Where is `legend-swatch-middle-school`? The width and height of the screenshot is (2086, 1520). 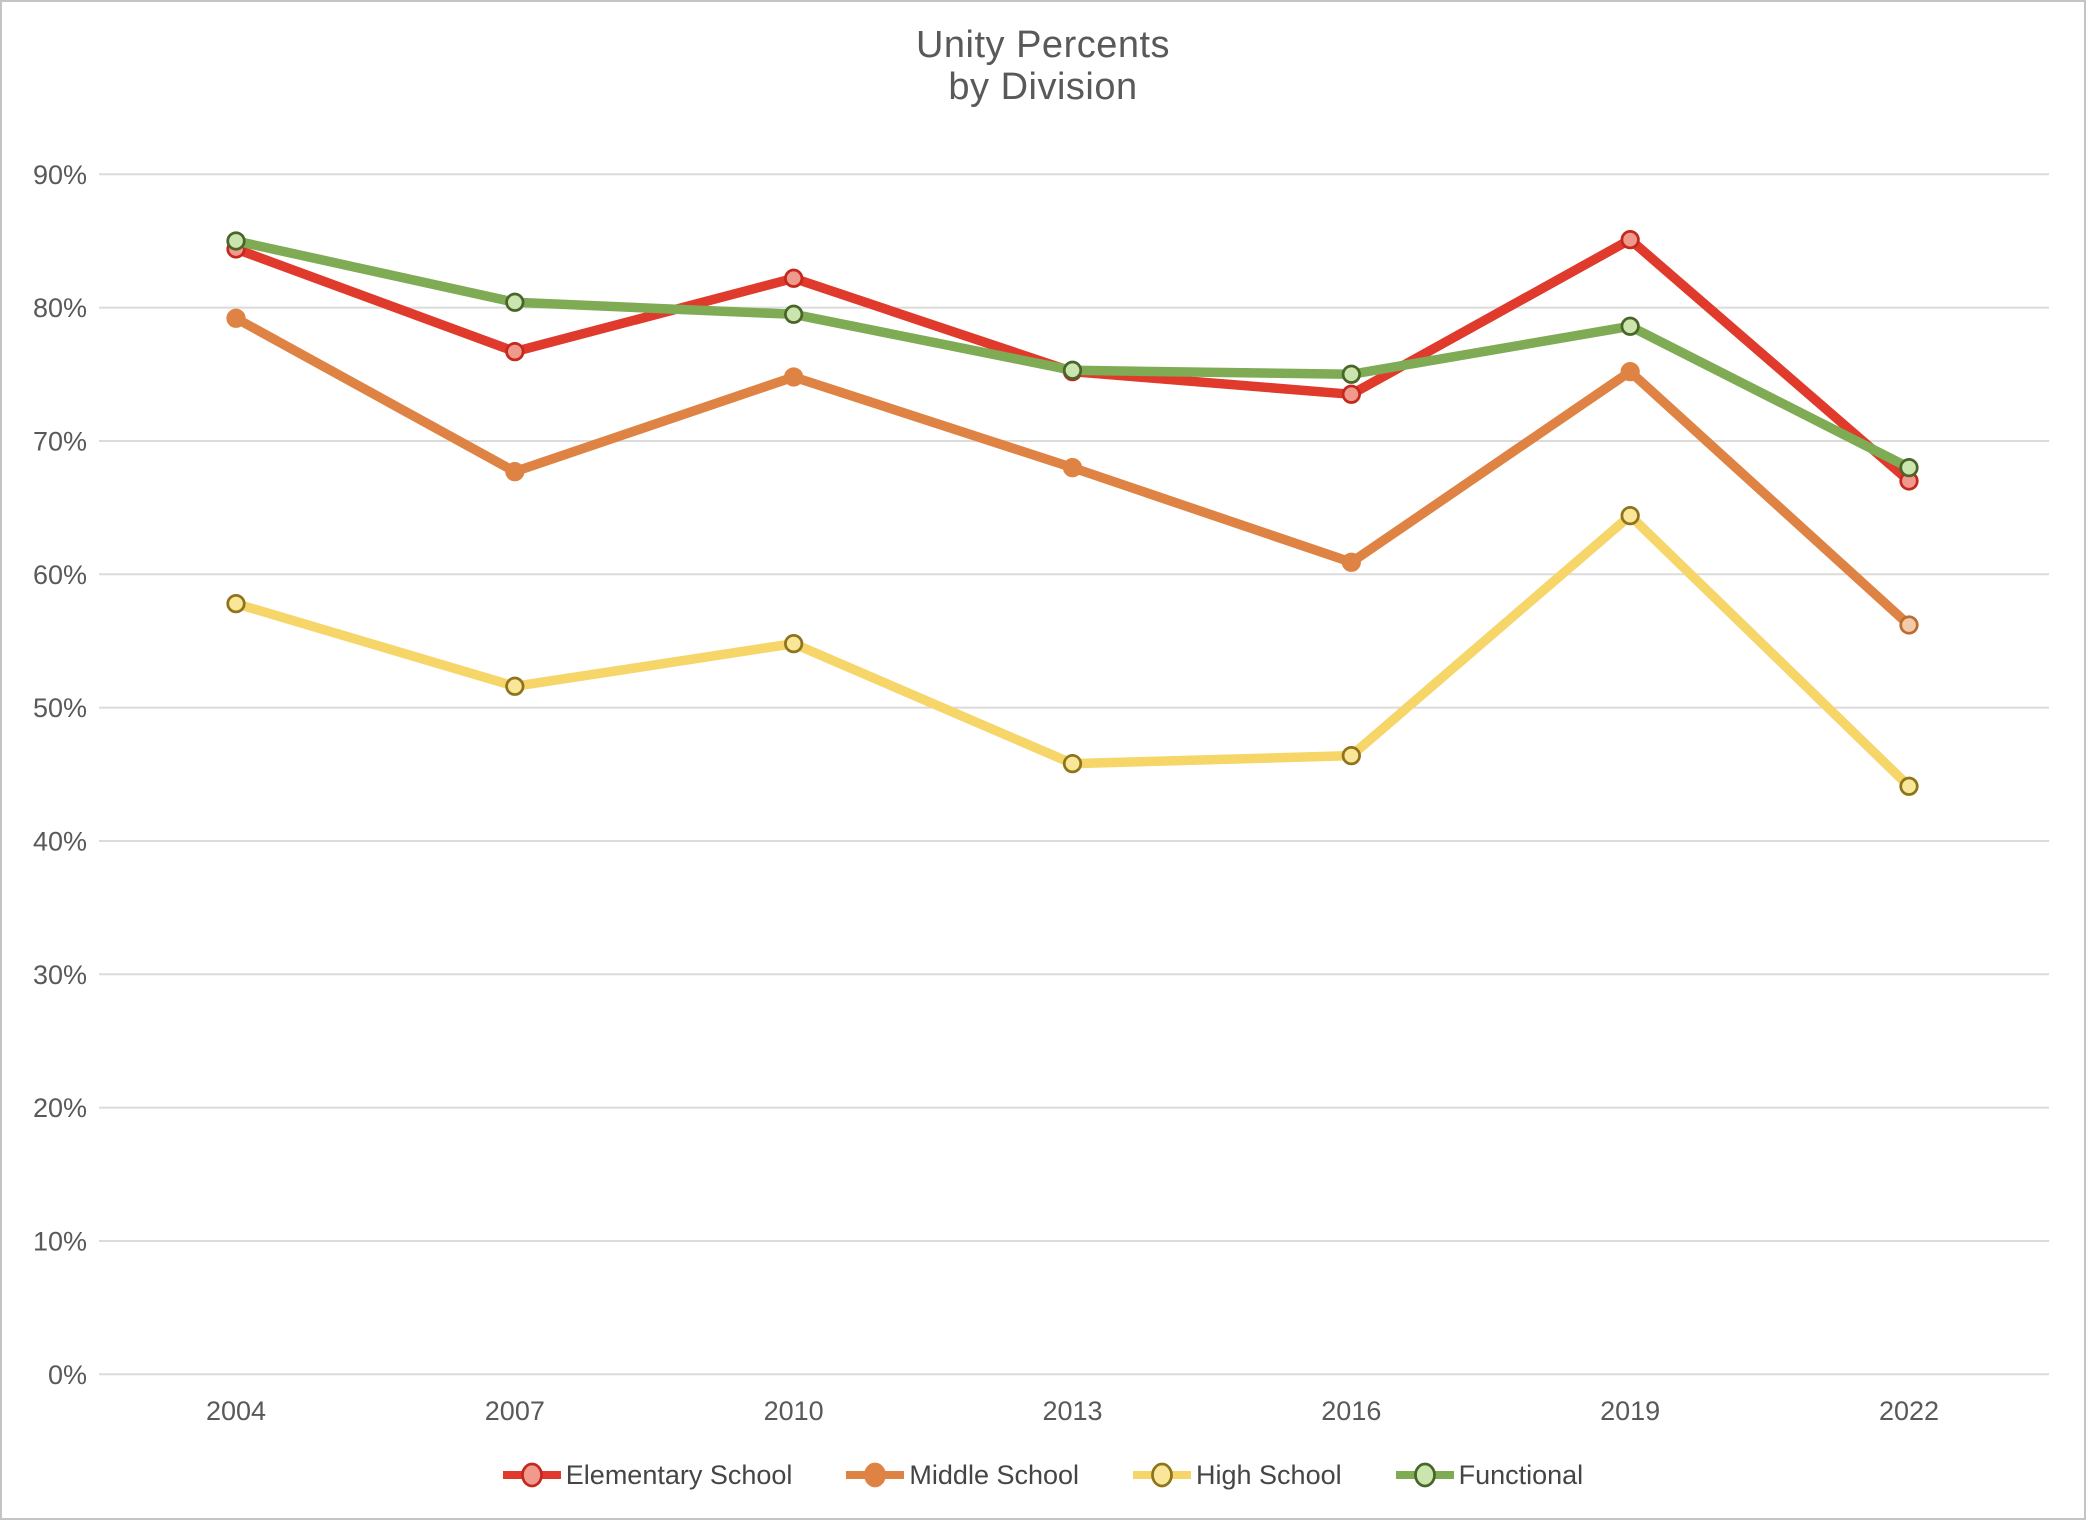 legend-swatch-middle-school is located at coordinates (875, 1475).